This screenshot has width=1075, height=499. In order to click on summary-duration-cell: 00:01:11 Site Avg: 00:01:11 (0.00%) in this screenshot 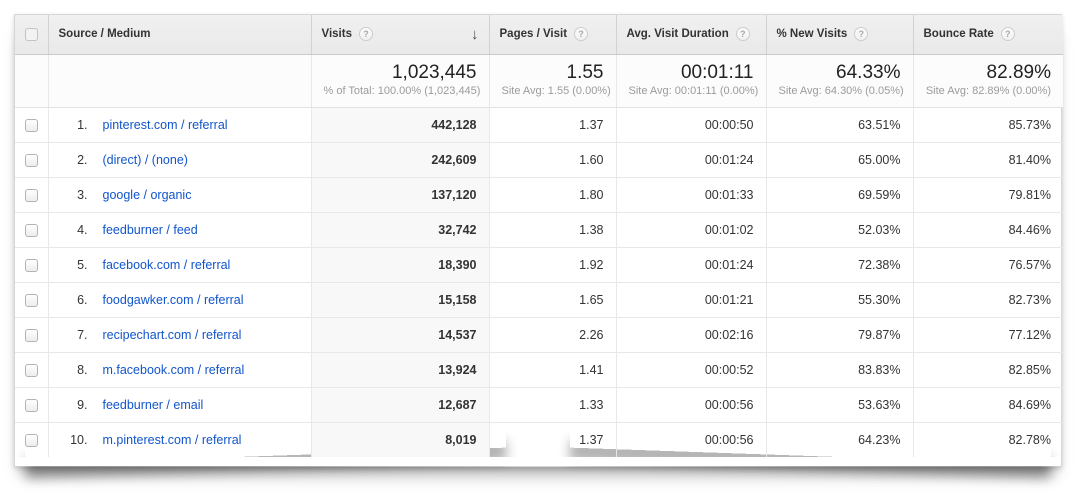, I will do `click(690, 81)`.